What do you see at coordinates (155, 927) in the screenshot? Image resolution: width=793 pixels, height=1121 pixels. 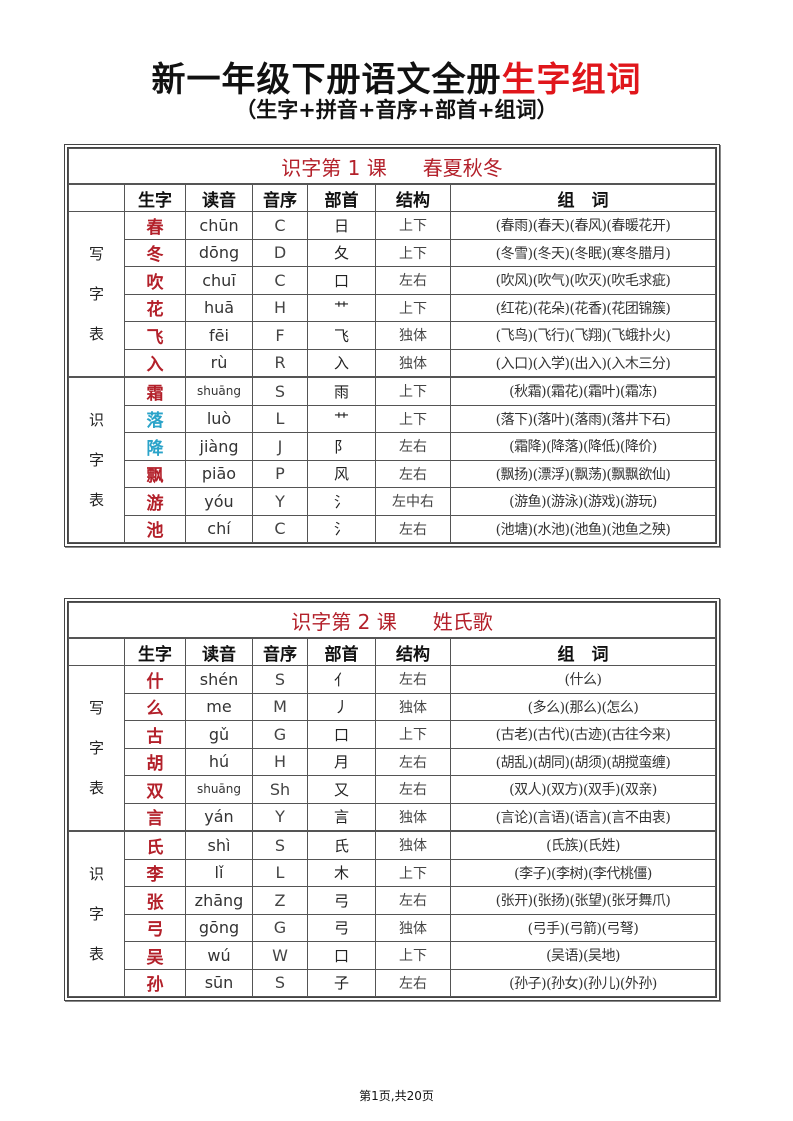 I see `char-cell: 弓` at bounding box center [155, 927].